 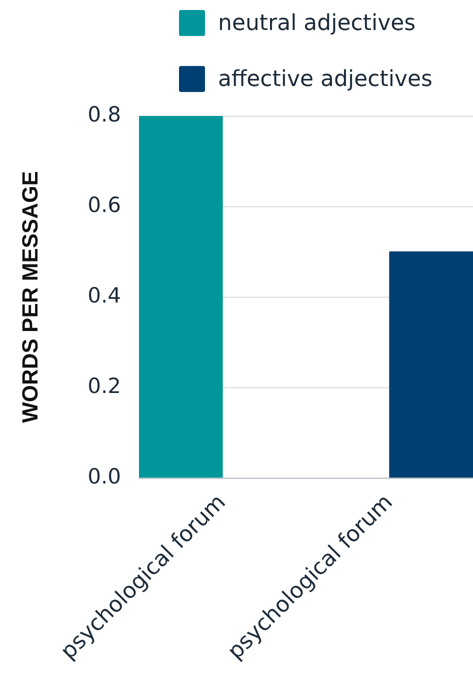 I want to click on y-tick-label: 0.6, so click(x=104, y=204).